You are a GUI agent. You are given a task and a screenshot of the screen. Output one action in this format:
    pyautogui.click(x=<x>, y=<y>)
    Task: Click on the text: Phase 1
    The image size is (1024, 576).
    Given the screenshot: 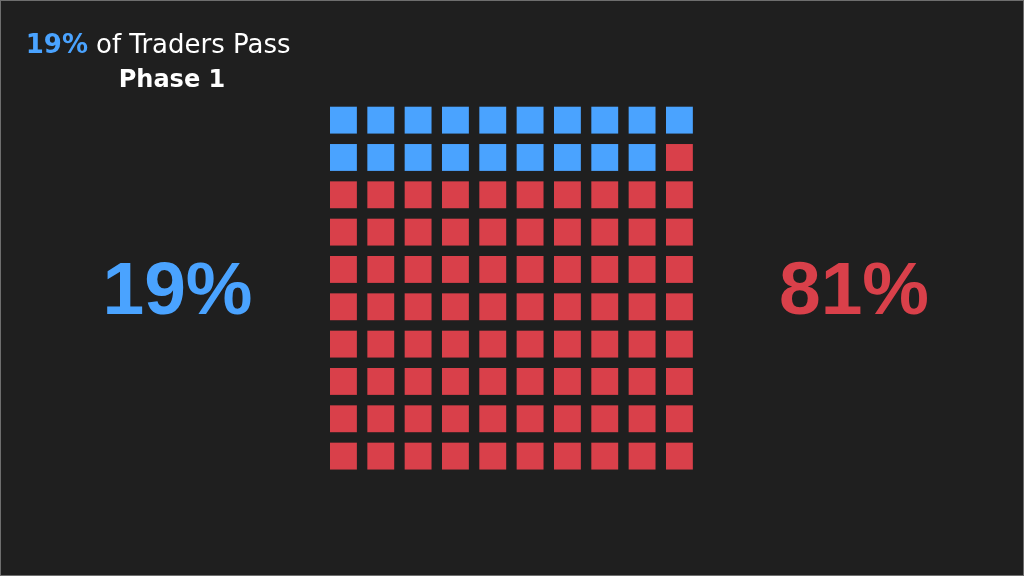 What is the action you would take?
    pyautogui.click(x=172, y=79)
    